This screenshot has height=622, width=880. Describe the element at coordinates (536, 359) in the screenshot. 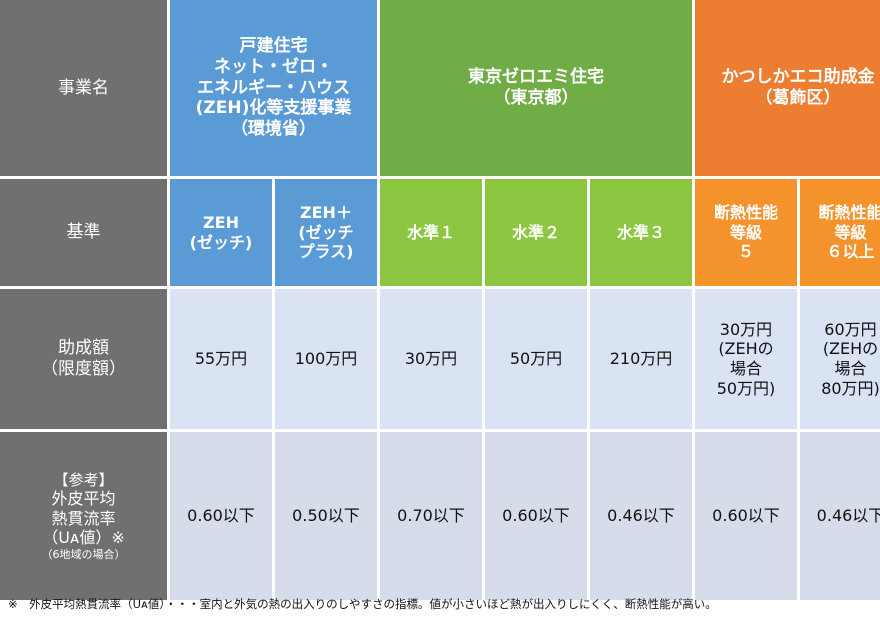

I see `subsidy-level-2: 50万円` at that location.